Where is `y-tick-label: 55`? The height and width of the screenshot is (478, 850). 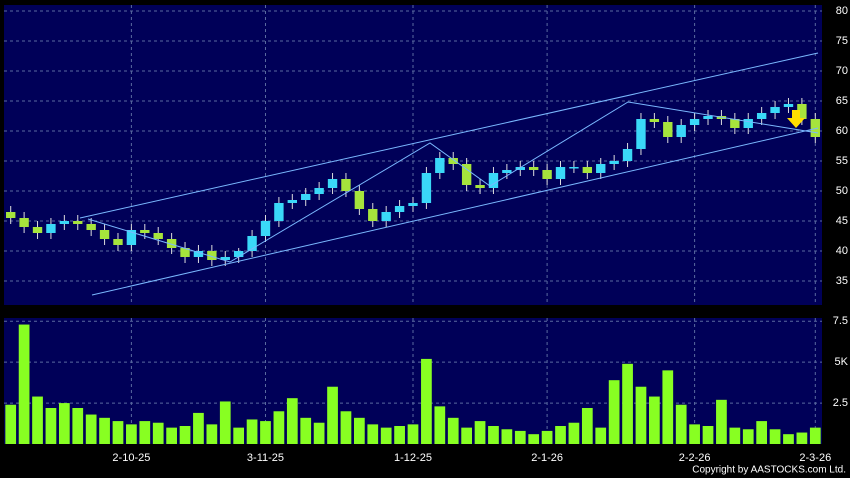
y-tick-label: 55 is located at coordinates (842, 161).